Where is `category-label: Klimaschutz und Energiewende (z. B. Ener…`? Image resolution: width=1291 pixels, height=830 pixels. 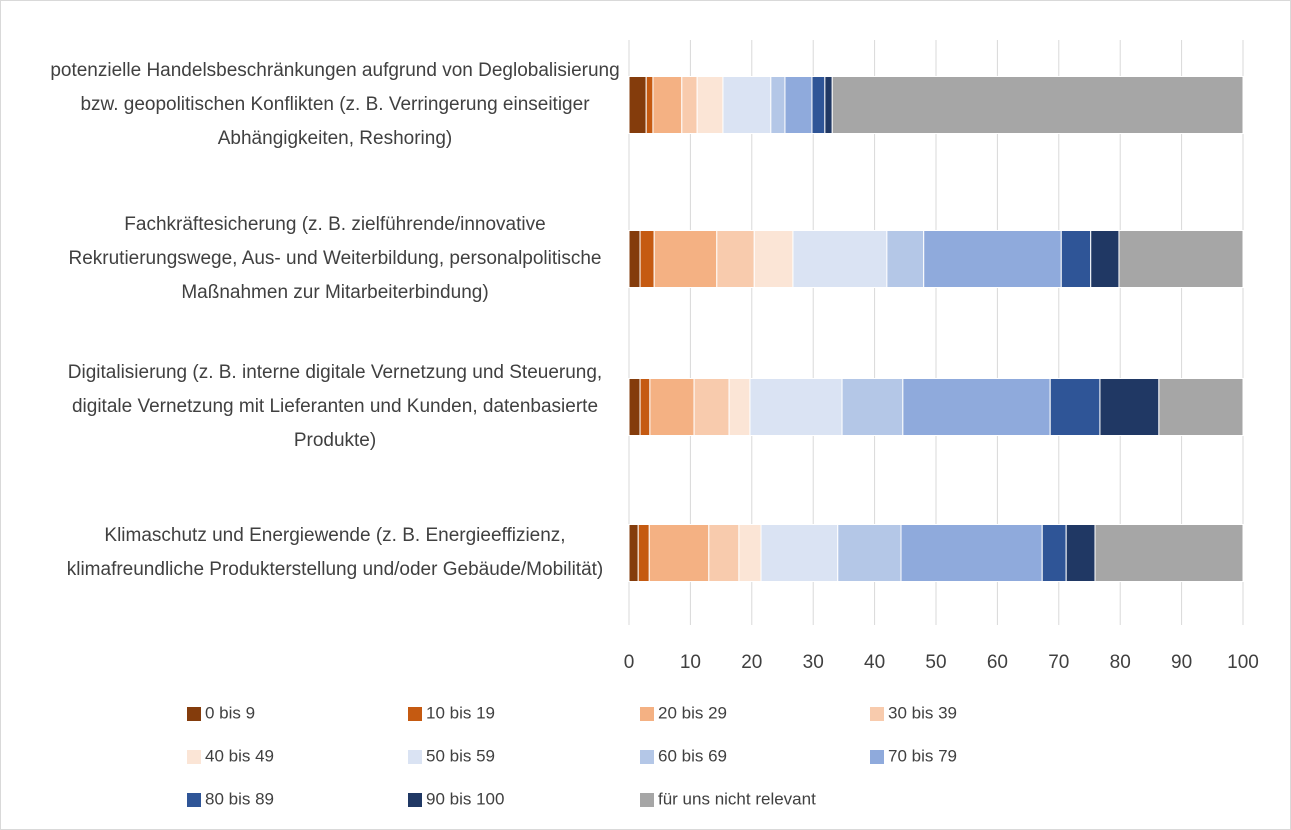
category-label: Klimaschutz und Energiewende (z. B. Ener… is located at coordinates (335, 552).